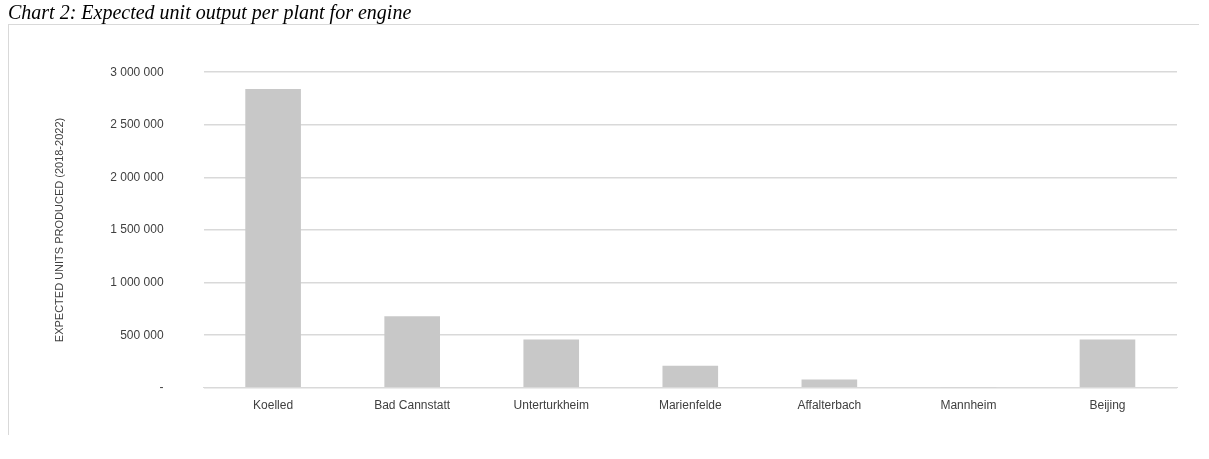 The height and width of the screenshot is (459, 1209). What do you see at coordinates (58, 230) in the screenshot?
I see `y-axis-title: EXPECTED UNITS PRODUCED (2018-2022)` at bounding box center [58, 230].